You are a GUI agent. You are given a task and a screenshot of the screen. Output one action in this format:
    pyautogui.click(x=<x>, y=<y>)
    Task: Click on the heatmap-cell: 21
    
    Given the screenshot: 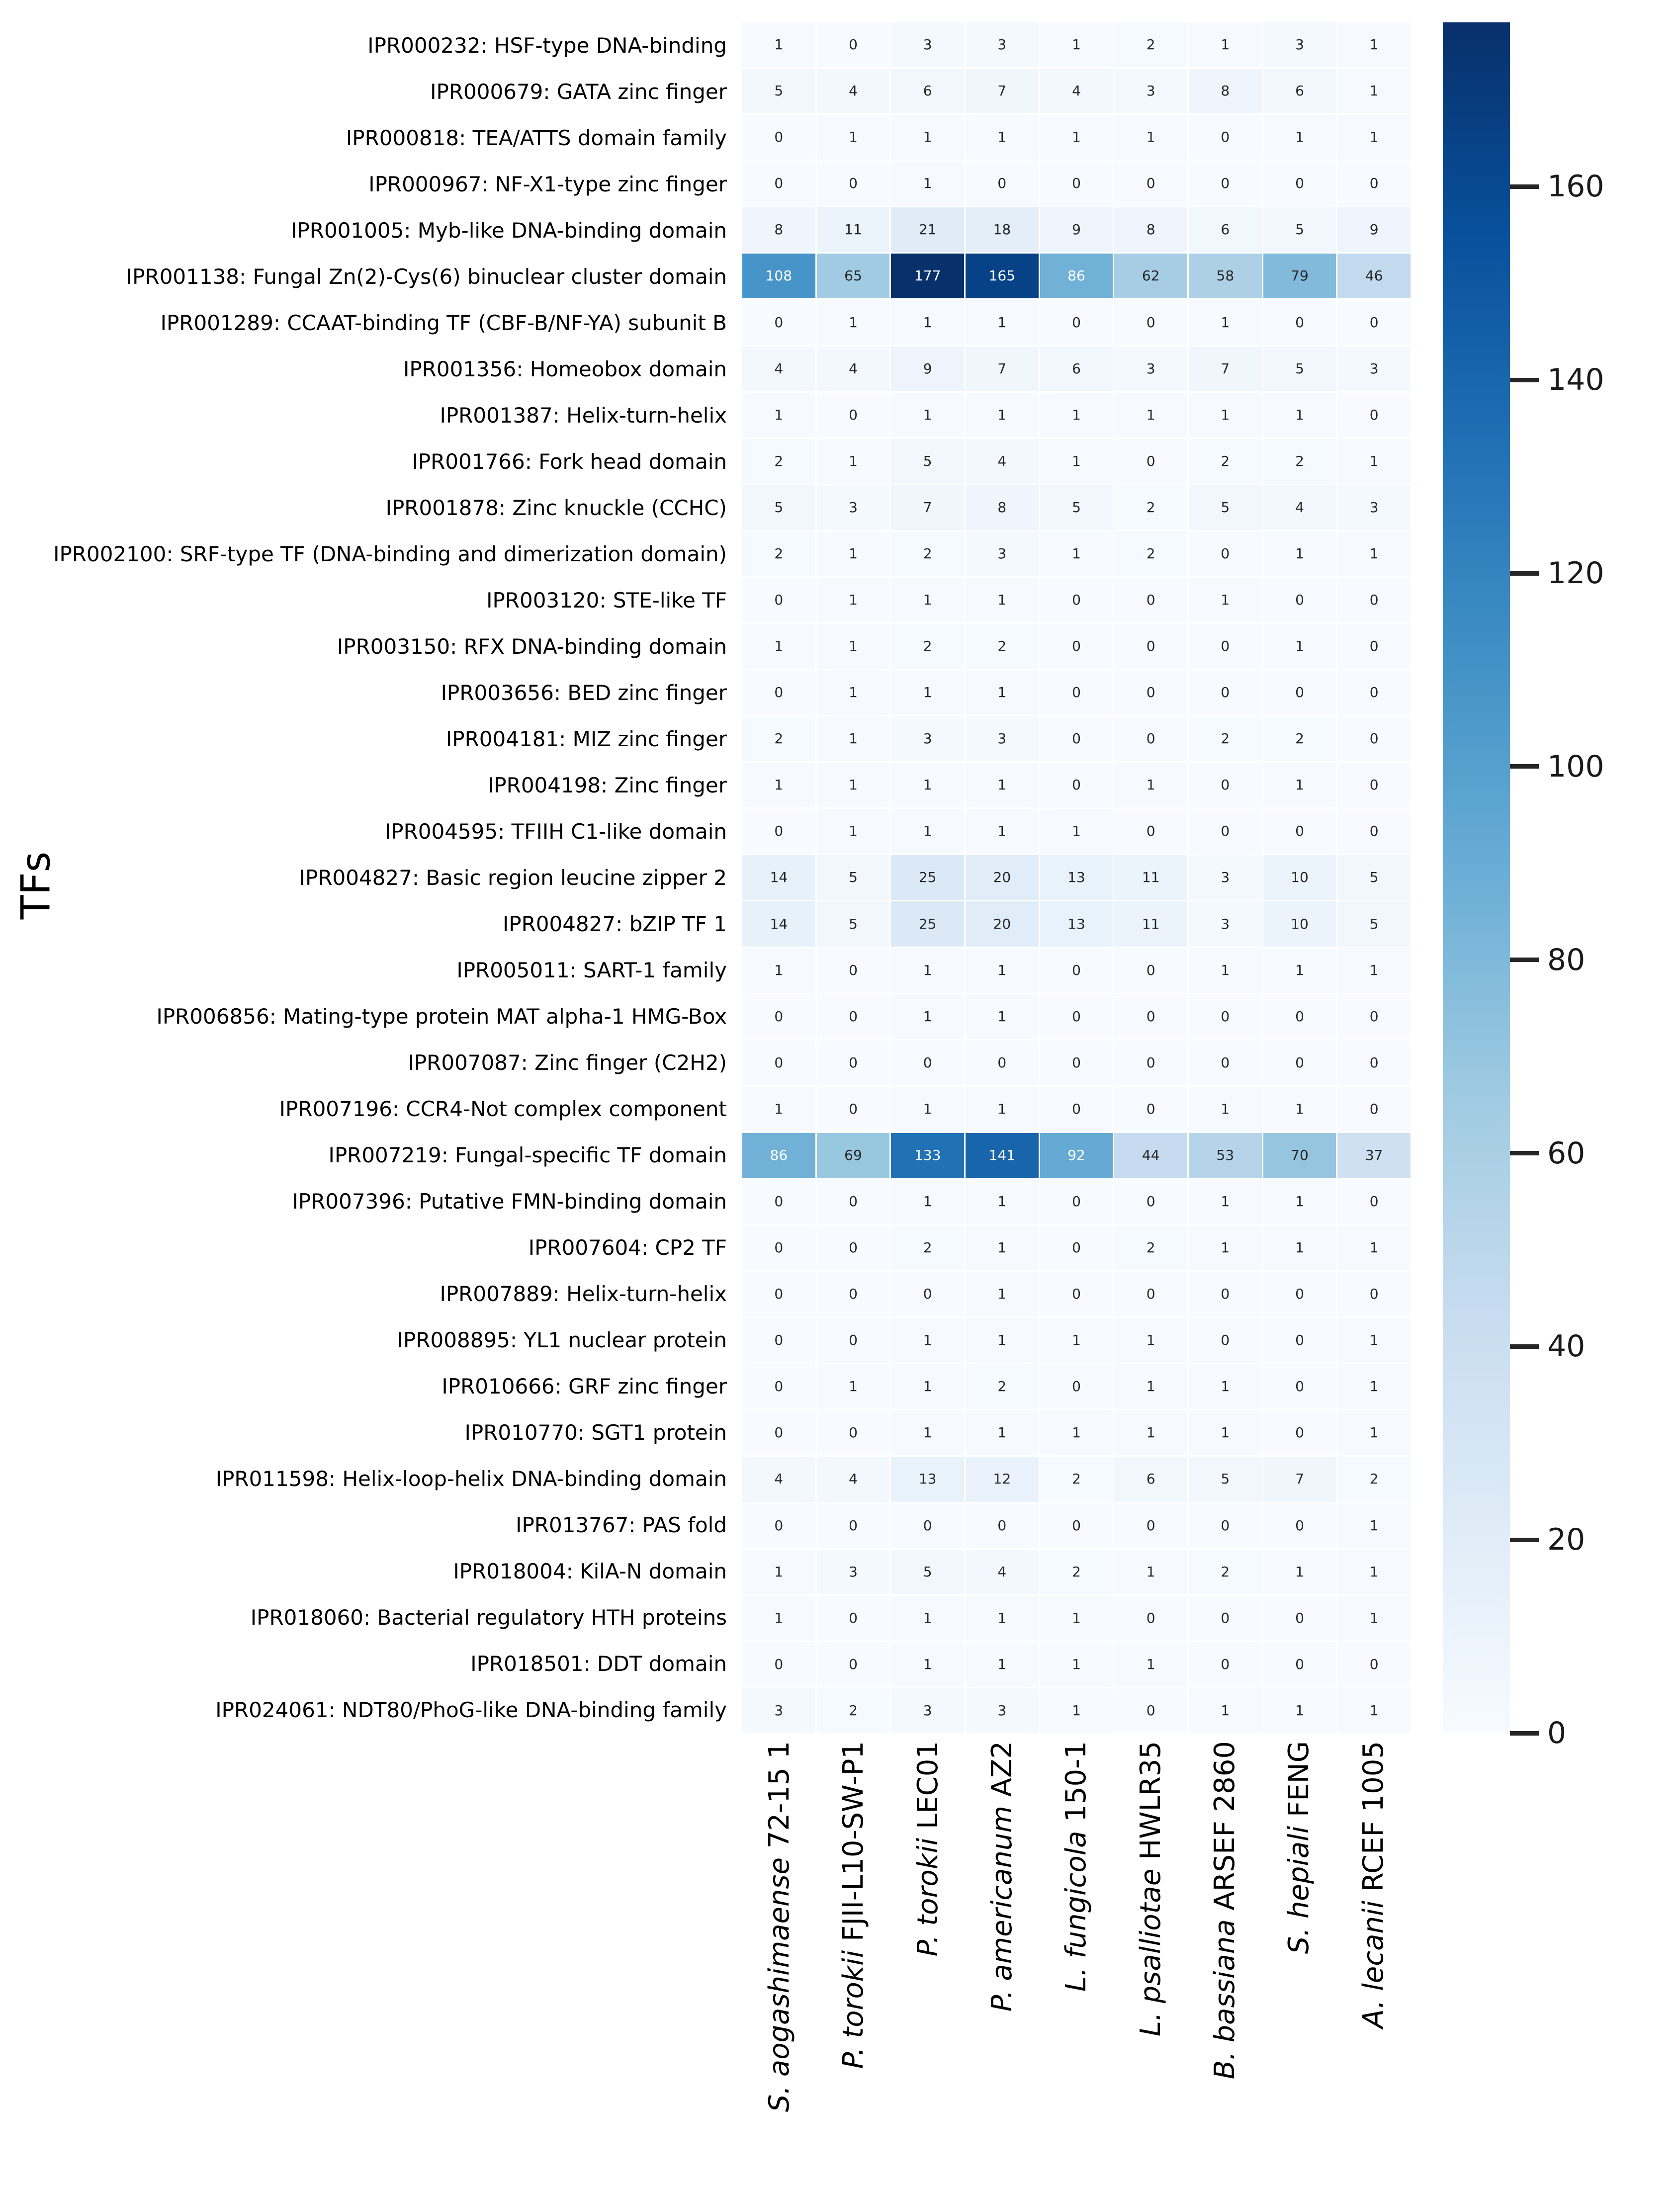 What is the action you would take?
    pyautogui.click(x=928, y=230)
    